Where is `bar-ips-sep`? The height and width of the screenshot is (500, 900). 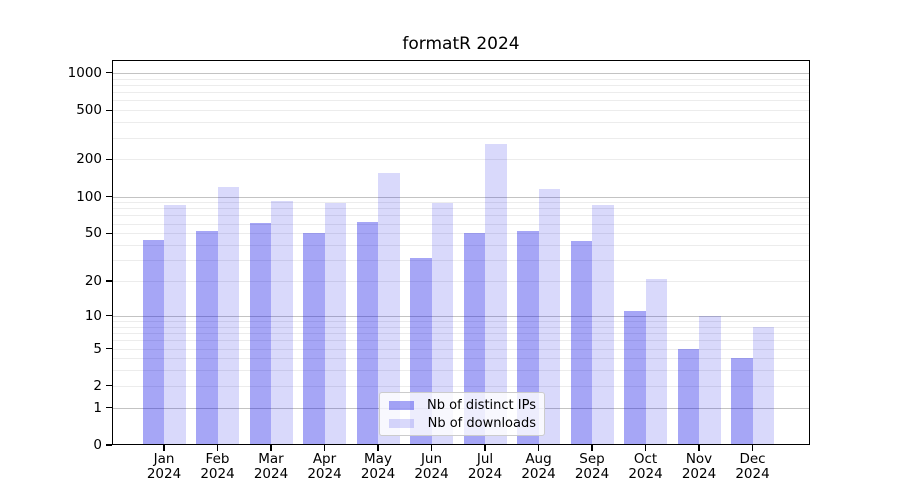 bar-ips-sep is located at coordinates (581, 343).